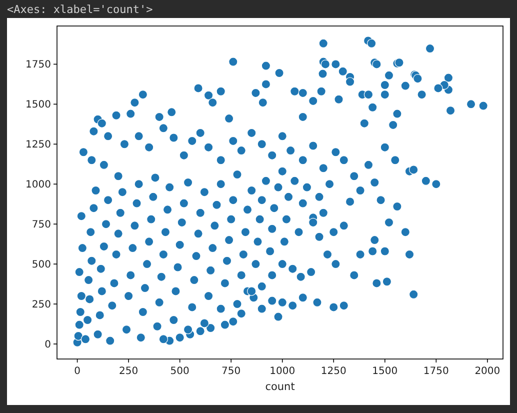 The image size is (517, 413). What do you see at coordinates (385, 371) in the screenshot?
I see `x-tick-label: 1500` at bounding box center [385, 371].